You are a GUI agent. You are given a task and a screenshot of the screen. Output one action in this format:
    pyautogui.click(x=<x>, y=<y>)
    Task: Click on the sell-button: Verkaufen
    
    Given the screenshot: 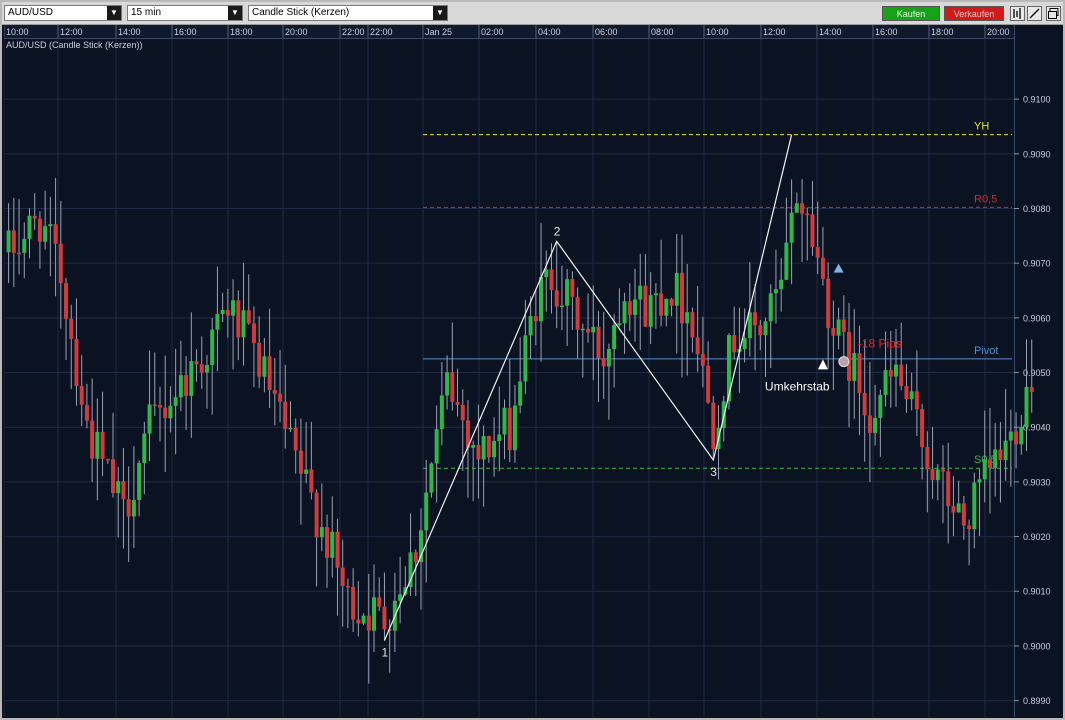 What is the action you would take?
    pyautogui.click(x=974, y=13)
    